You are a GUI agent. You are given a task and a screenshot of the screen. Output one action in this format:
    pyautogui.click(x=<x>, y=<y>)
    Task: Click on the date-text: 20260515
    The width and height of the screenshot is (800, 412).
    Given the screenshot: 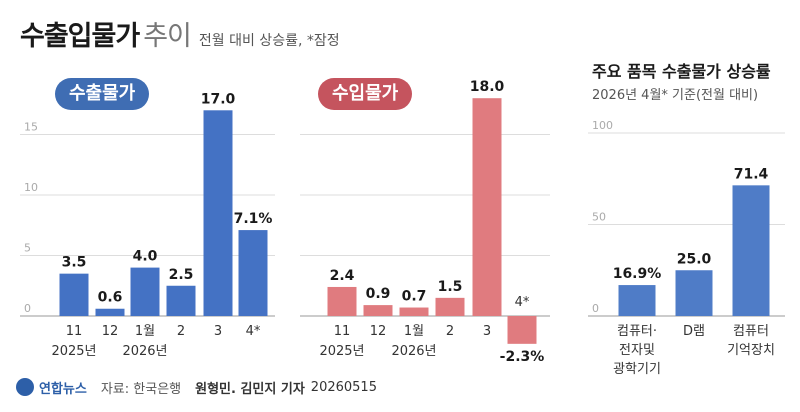 What is the action you would take?
    pyautogui.click(x=343, y=387)
    